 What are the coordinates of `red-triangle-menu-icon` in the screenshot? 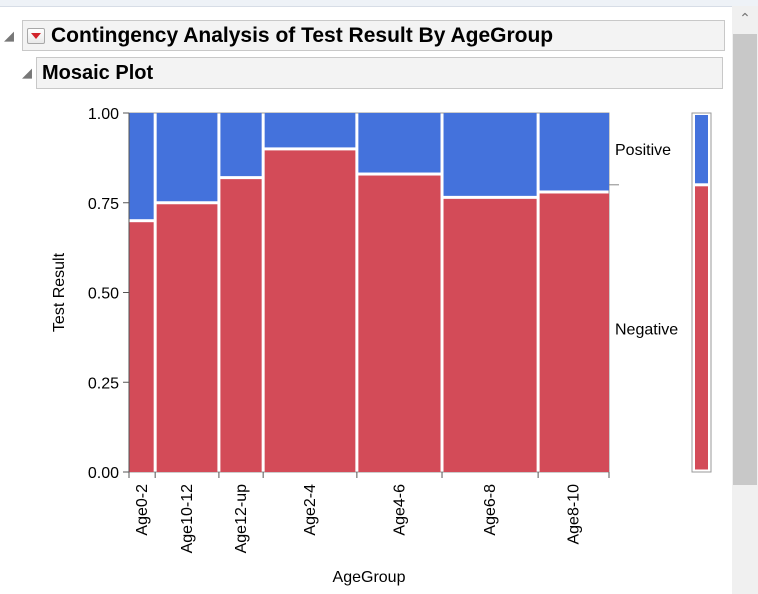 It's located at (36, 35).